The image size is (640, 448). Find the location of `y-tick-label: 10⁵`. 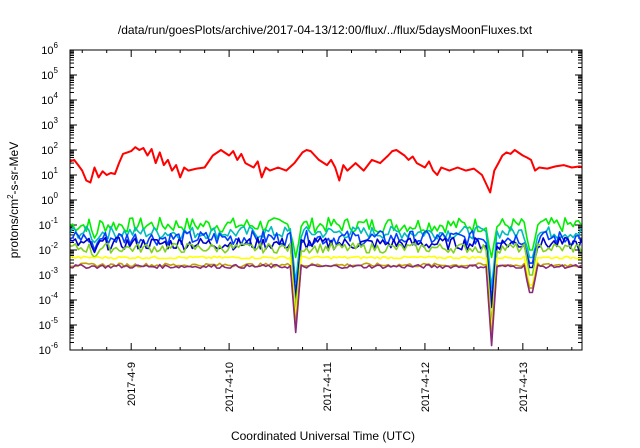

y-tick-label: 10⁵ is located at coordinates (49, 74).